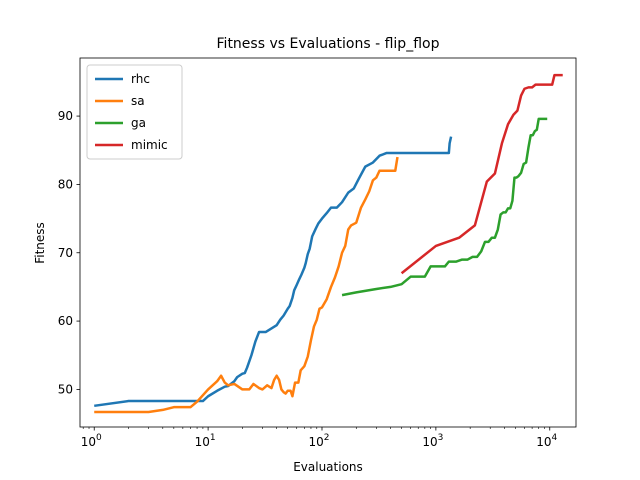 The height and width of the screenshot is (480, 640). I want to click on legend-label-ga: ga, so click(138, 123).